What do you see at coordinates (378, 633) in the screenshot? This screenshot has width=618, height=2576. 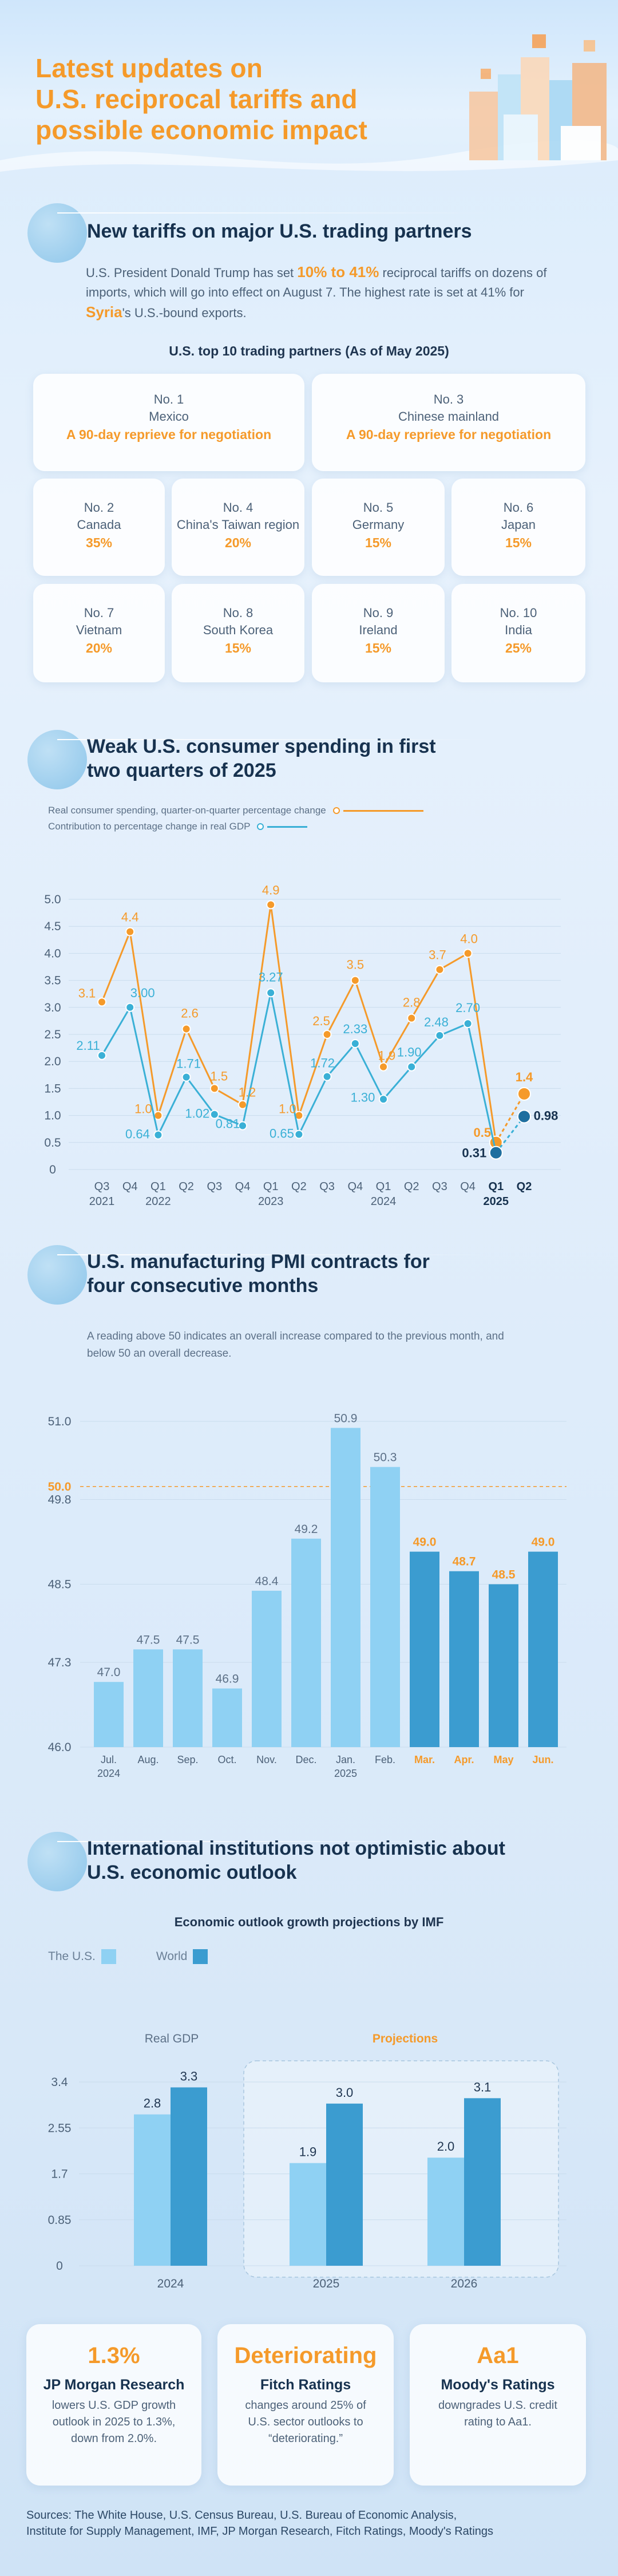 I see `partner-card: No. 9 Ireland 15%` at bounding box center [378, 633].